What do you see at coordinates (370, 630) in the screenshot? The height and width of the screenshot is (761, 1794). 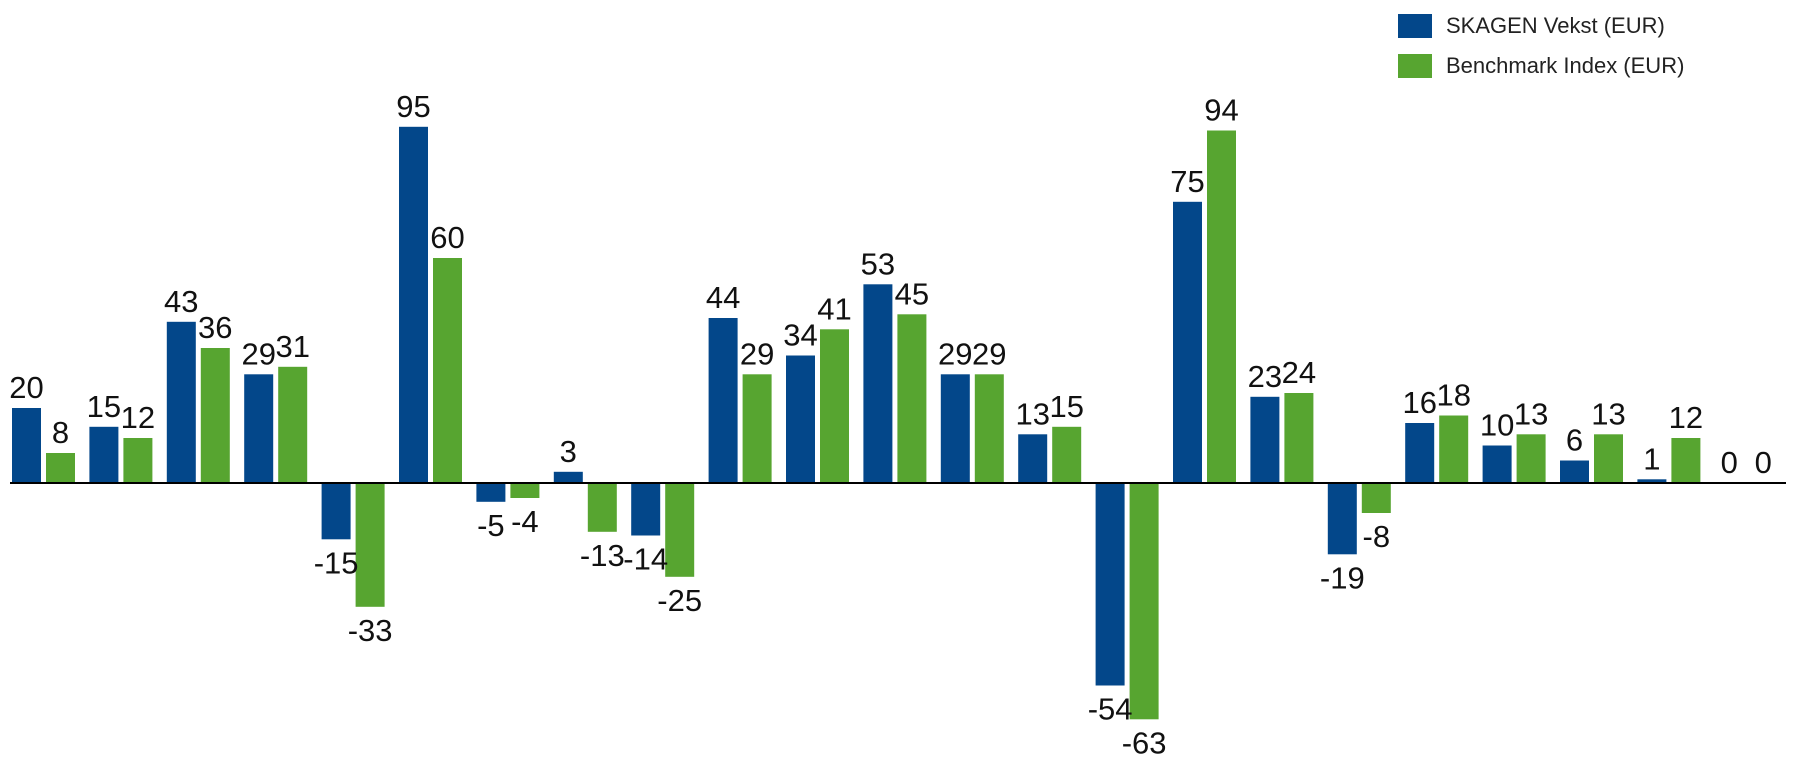 I see `data-label-benchmark-index-4: -33` at bounding box center [370, 630].